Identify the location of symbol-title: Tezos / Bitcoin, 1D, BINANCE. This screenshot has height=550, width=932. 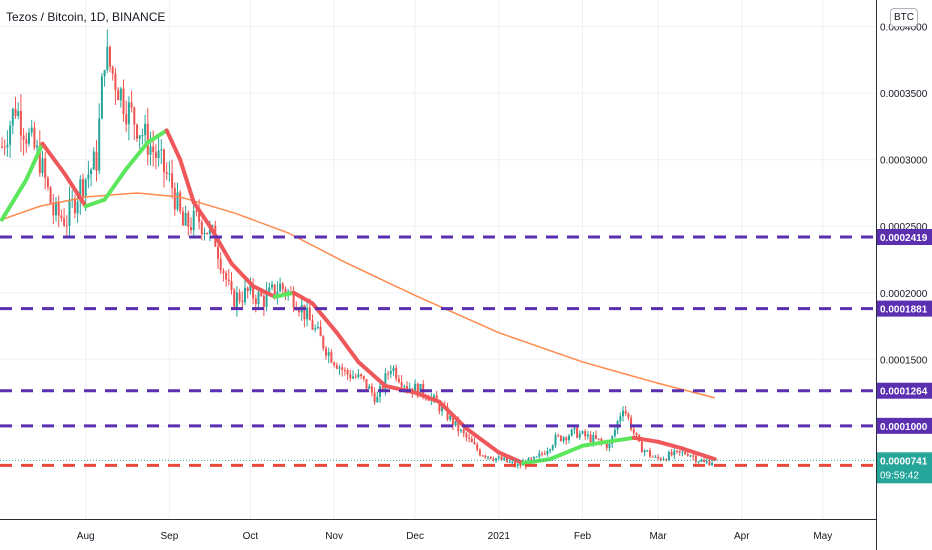
(86, 17).